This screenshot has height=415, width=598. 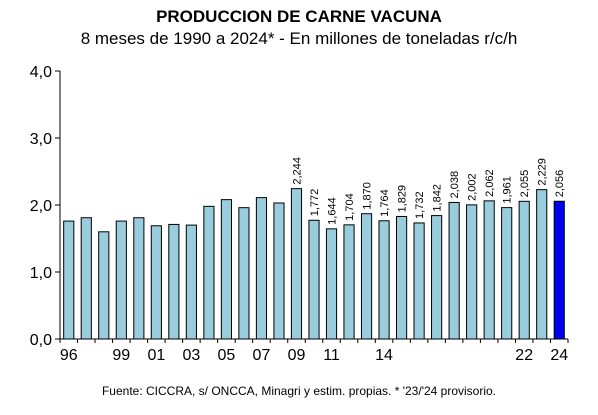 I want to click on x-tick-label: 24, so click(x=559, y=355).